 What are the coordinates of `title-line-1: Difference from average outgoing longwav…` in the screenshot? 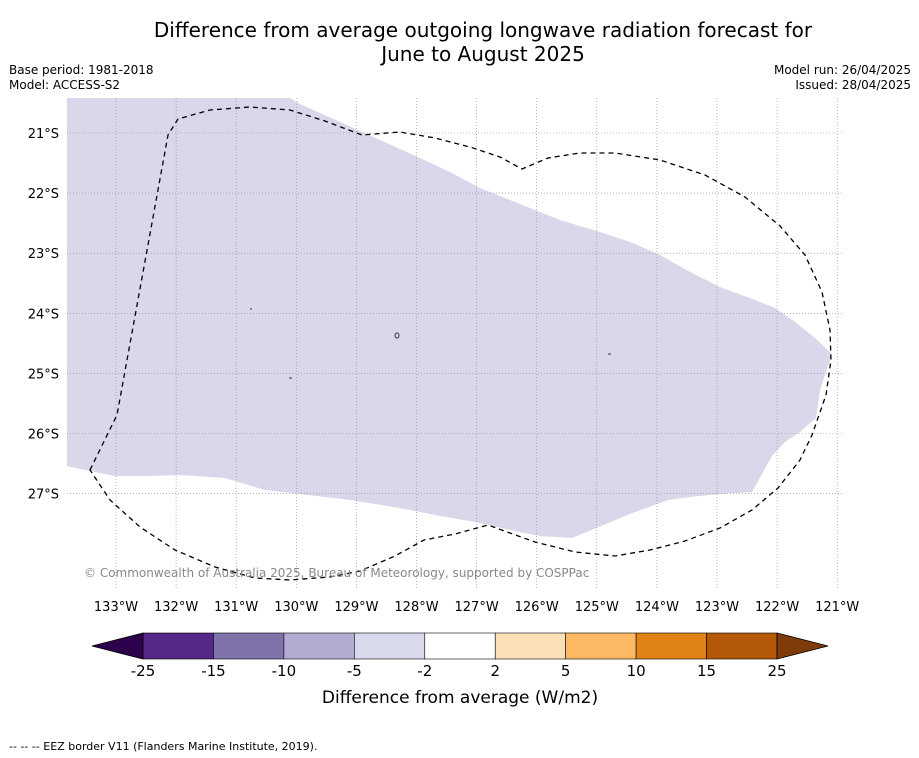 It's located at (483, 30).